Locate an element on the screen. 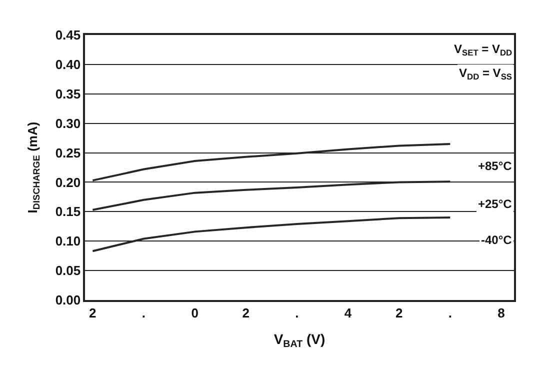  y-tick-label: 0.45 is located at coordinates (68, 35).